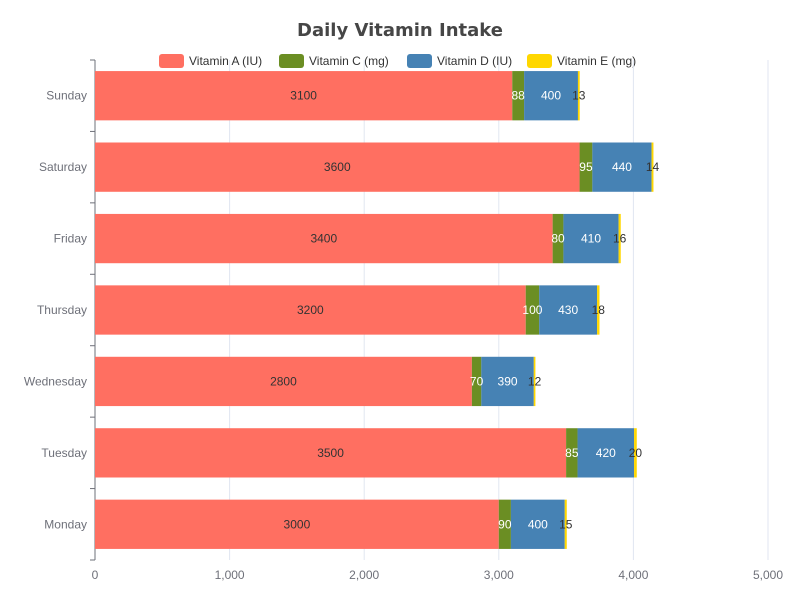  What do you see at coordinates (364, 575) in the screenshot?
I see `x-tick-label-2000: 2,000` at bounding box center [364, 575].